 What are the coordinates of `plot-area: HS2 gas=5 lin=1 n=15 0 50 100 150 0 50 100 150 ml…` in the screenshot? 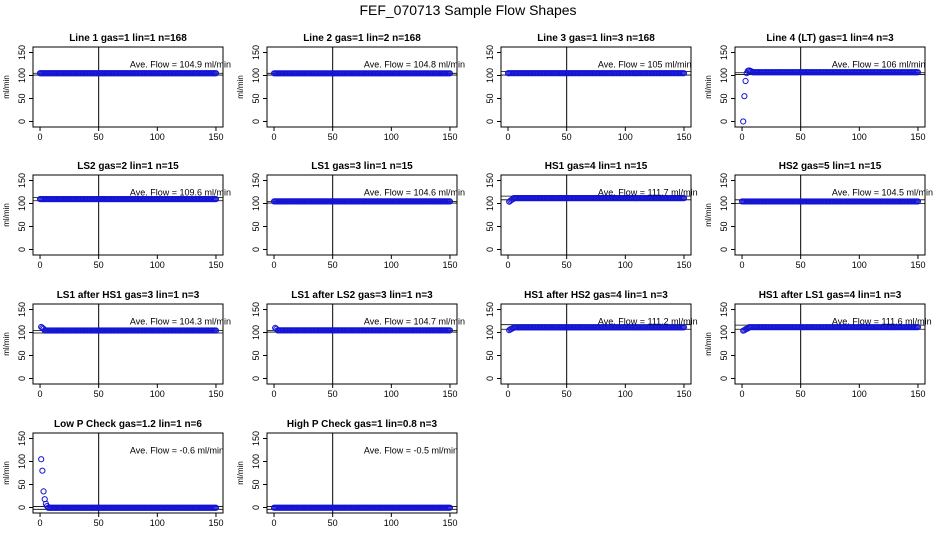 It's located at (818, 215).